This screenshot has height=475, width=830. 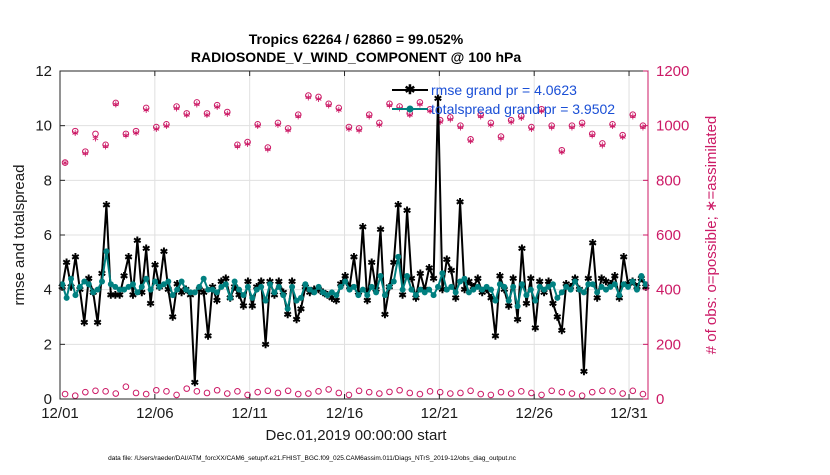 I want to click on y2-tick-label: 400, so click(x=668, y=290).